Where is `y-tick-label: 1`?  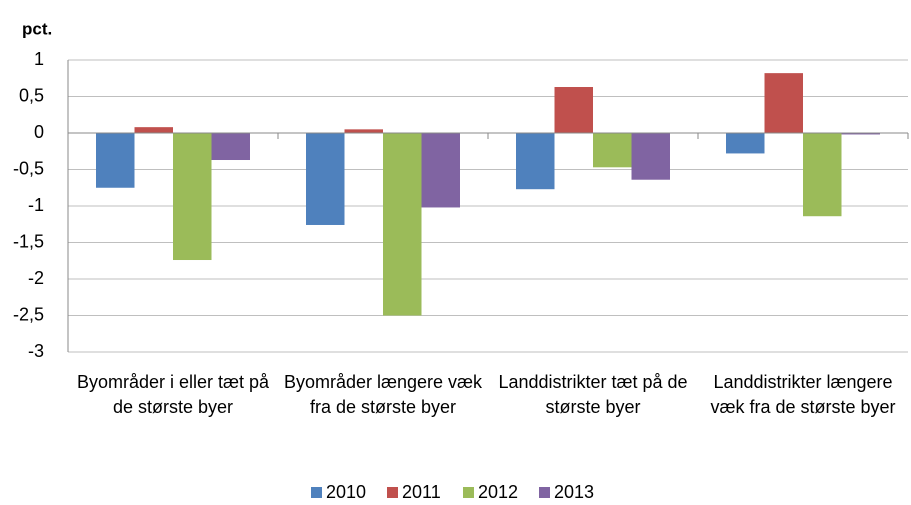
y-tick-label: 1 is located at coordinates (39, 59).